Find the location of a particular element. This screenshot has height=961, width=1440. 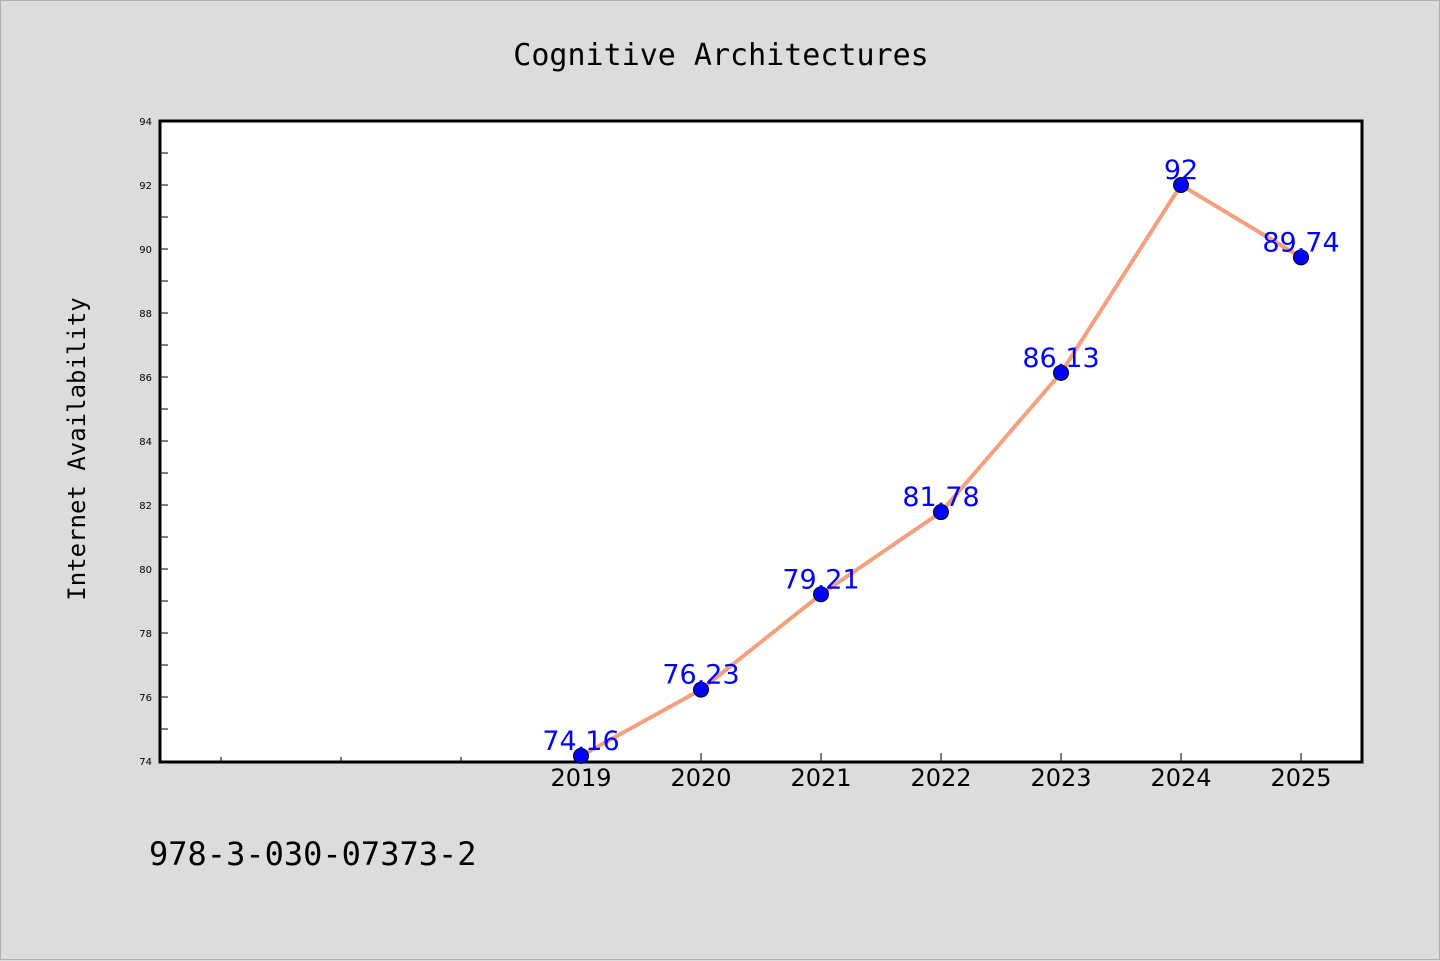

y-tick-label: 86 is located at coordinates (145, 378).